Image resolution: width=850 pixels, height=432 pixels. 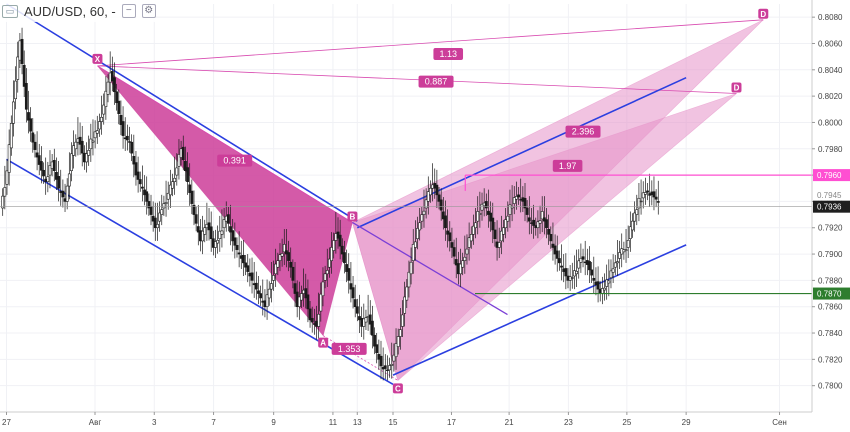 I want to click on minimize-square-icon: −, so click(x=128, y=11).